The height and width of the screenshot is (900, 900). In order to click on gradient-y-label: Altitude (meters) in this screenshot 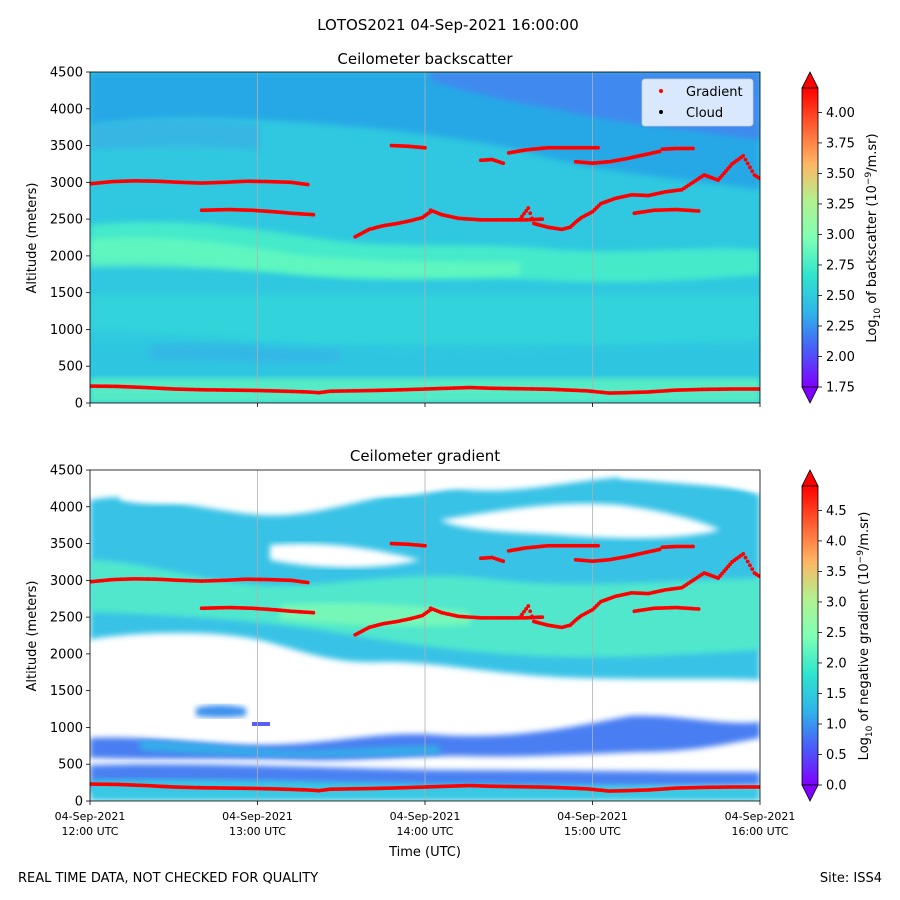, I will do `click(32, 636)`.